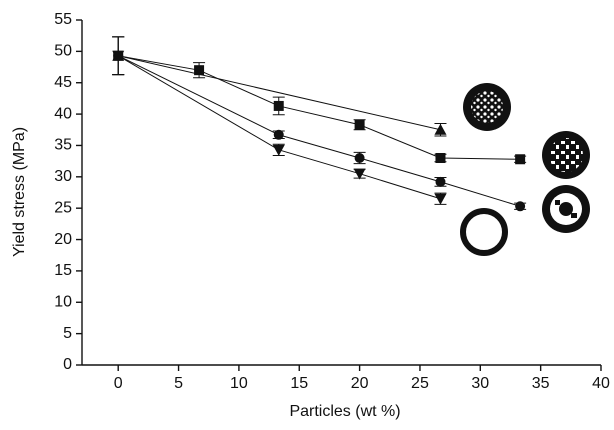 The height and width of the screenshot is (430, 614). I want to click on y-tick-label: 10, so click(63, 301).